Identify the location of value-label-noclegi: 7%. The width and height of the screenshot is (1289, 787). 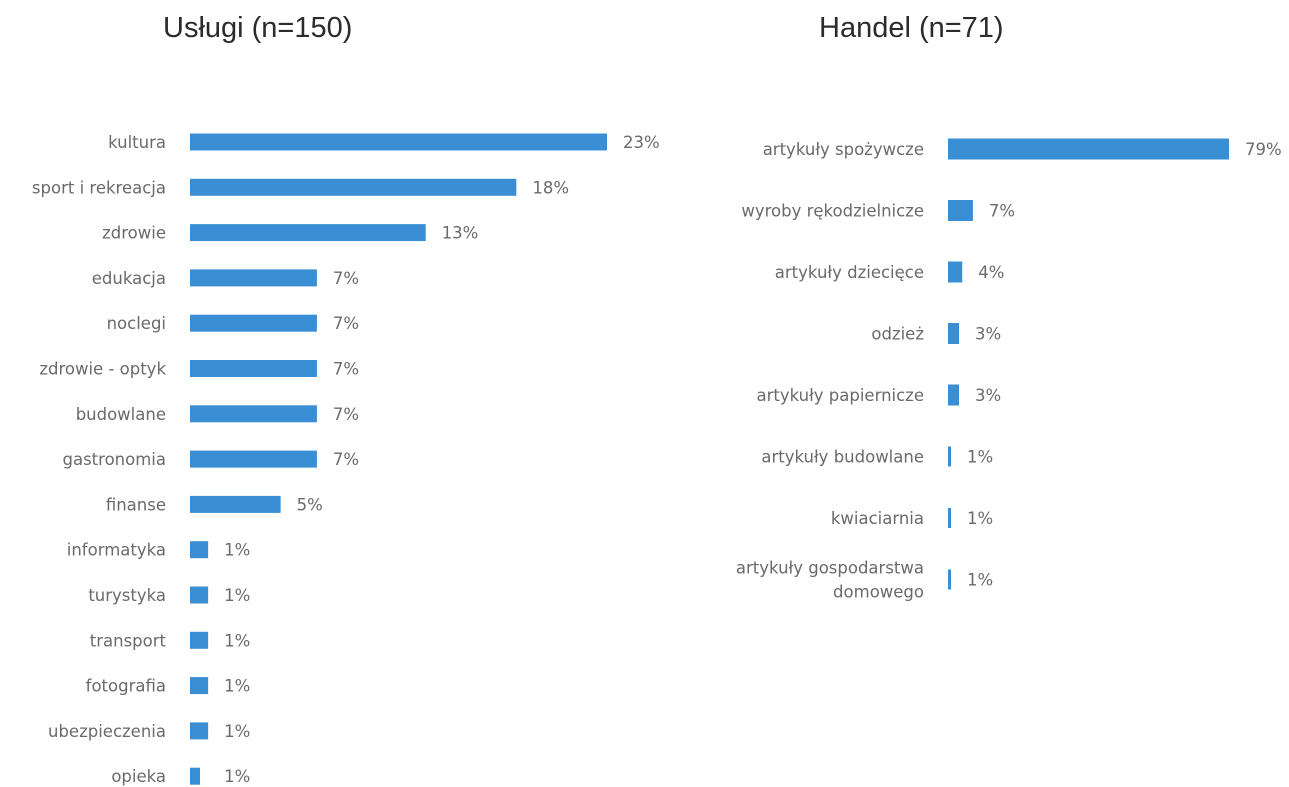
(346, 323).